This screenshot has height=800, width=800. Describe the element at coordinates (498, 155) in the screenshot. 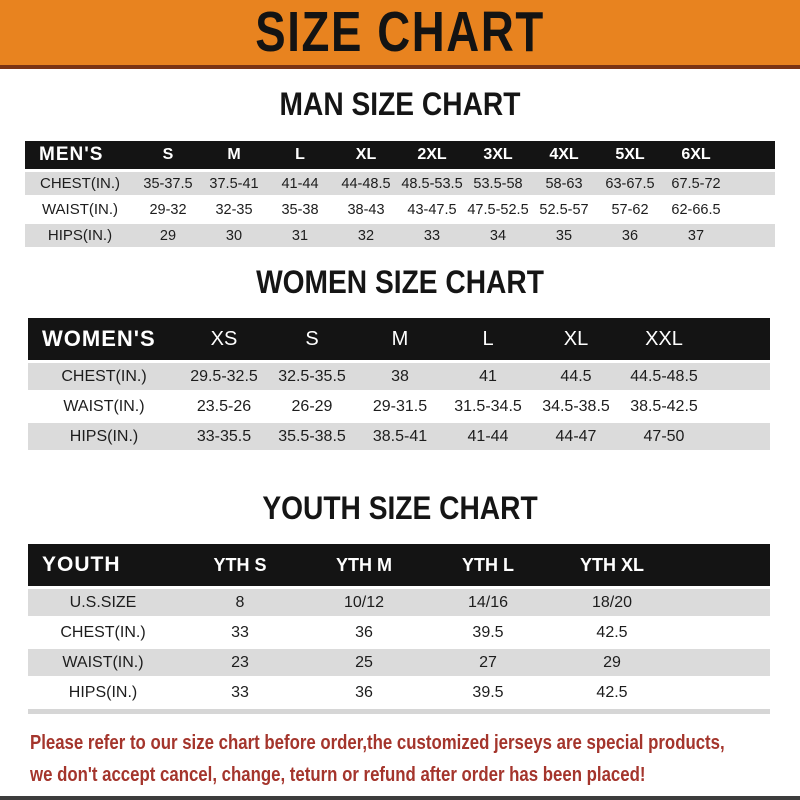

I see `size-column-header: 3XL` at that location.